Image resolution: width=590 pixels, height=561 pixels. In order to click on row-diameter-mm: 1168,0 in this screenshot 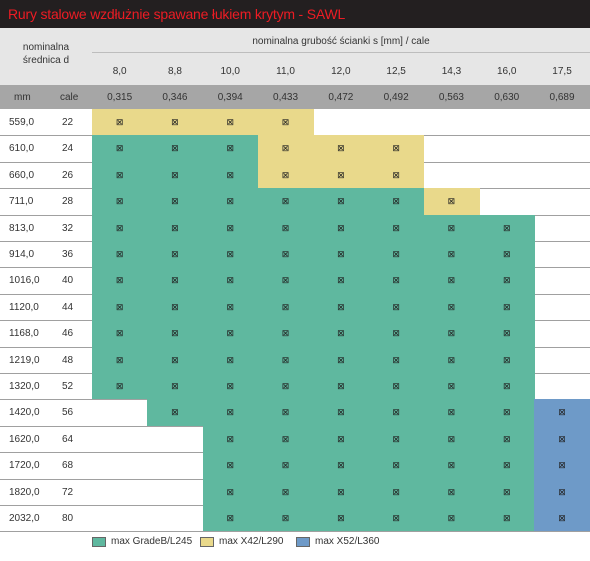, I will do `click(24, 334)`.